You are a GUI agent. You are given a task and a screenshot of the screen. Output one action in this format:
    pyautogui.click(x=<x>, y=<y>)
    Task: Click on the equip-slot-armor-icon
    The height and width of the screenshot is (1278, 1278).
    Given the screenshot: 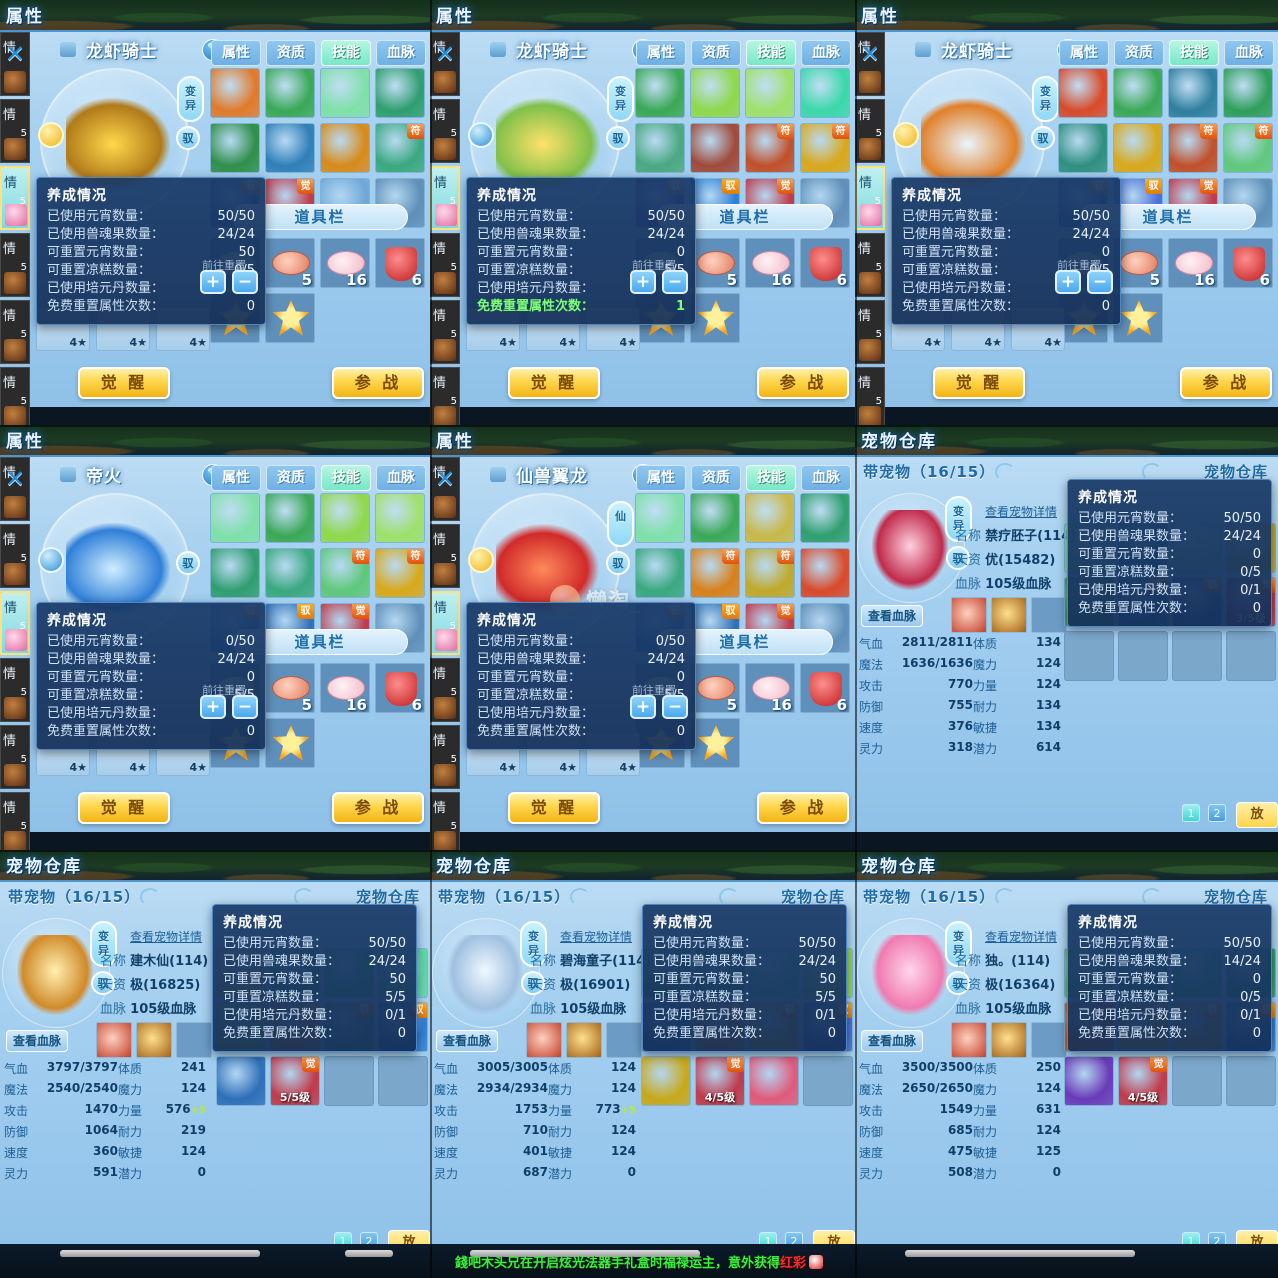 What is the action you would take?
    pyautogui.click(x=1009, y=1040)
    